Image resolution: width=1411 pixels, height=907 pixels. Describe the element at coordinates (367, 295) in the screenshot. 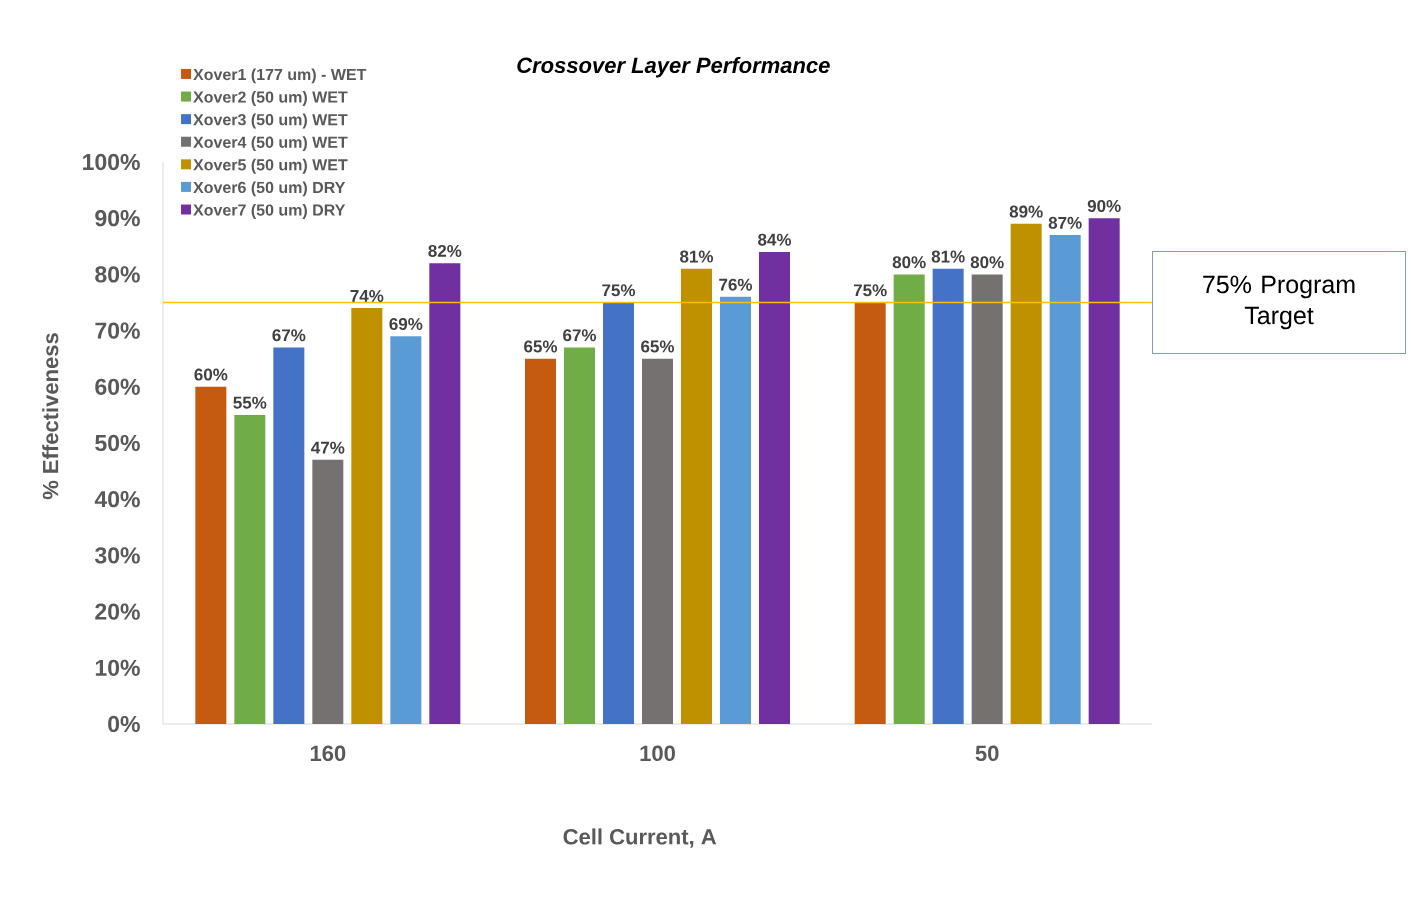

I see `data-label: 74%` at that location.